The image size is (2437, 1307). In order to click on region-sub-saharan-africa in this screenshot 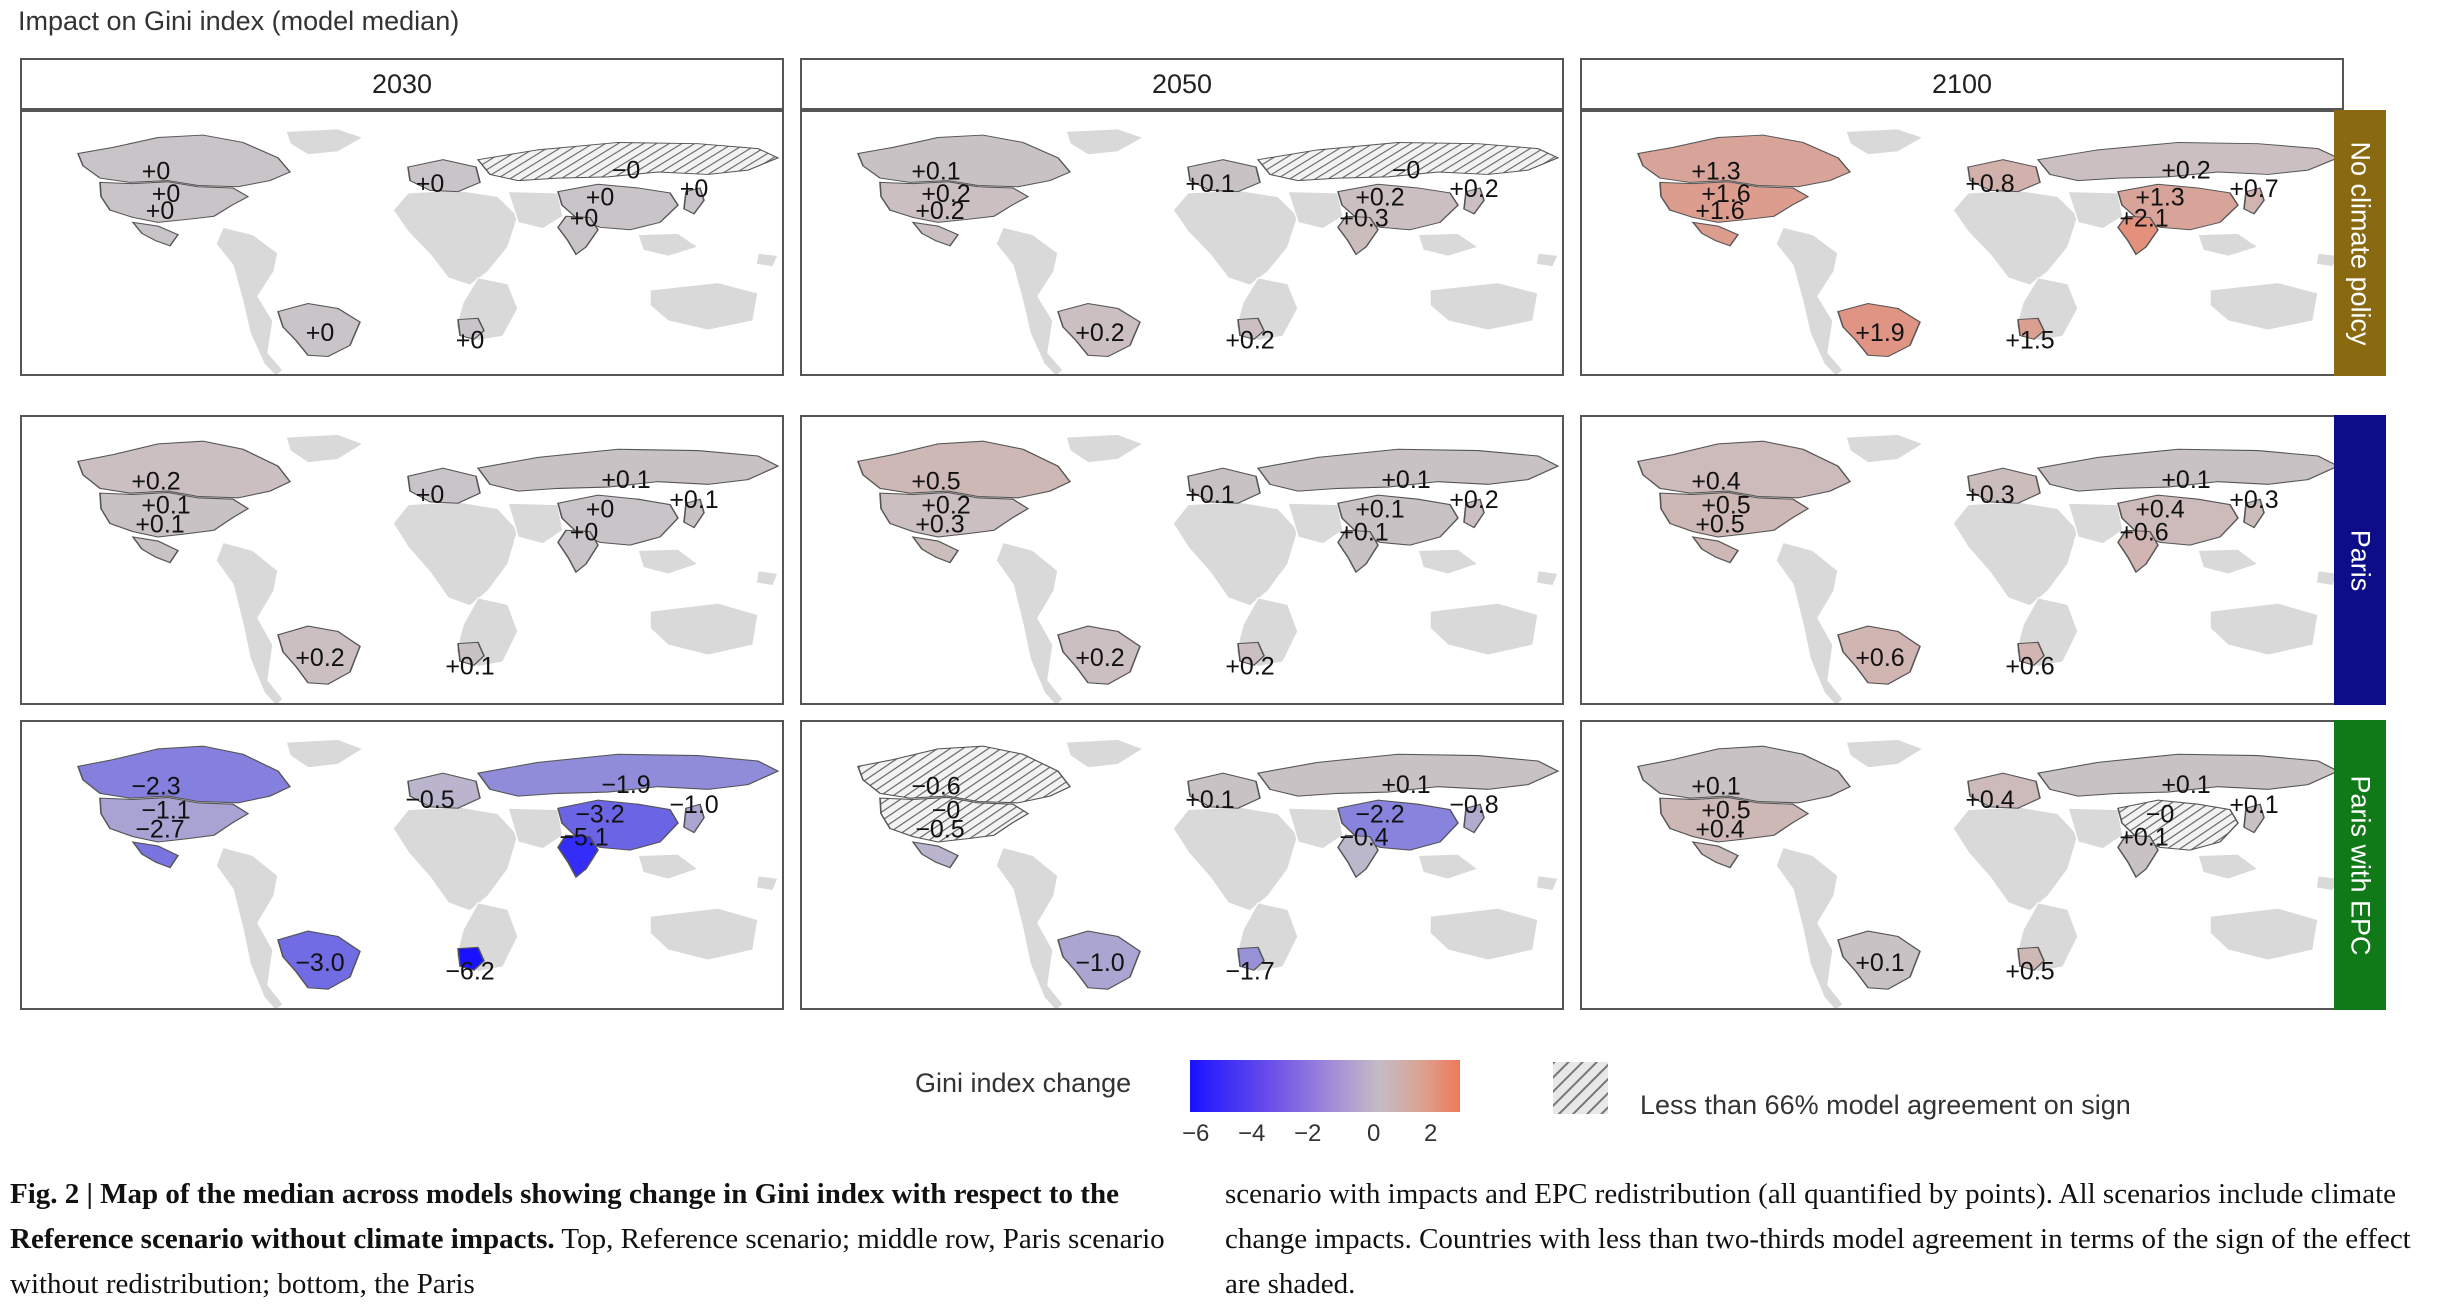, I will do `click(1251, 653)`.